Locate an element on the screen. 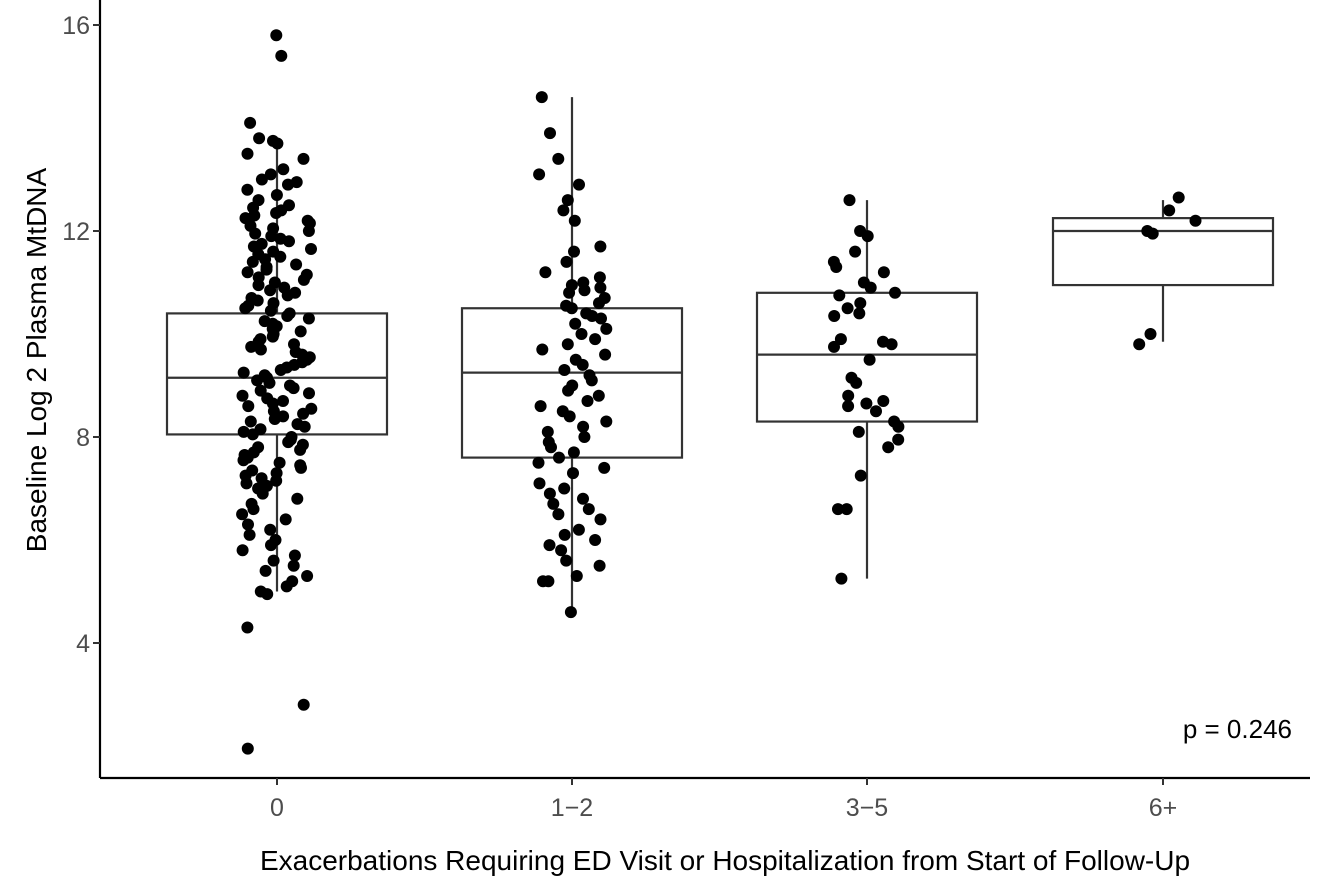  x-ticks: 0 1−2 3−5 6+ is located at coordinates (723, 800).